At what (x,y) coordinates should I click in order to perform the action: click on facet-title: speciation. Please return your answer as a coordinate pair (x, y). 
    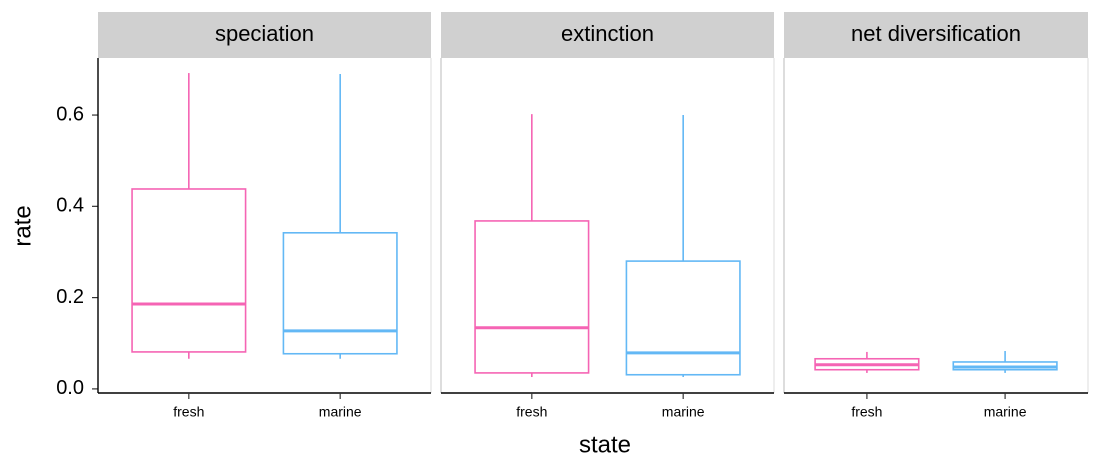
    Looking at the image, I should click on (264, 33).